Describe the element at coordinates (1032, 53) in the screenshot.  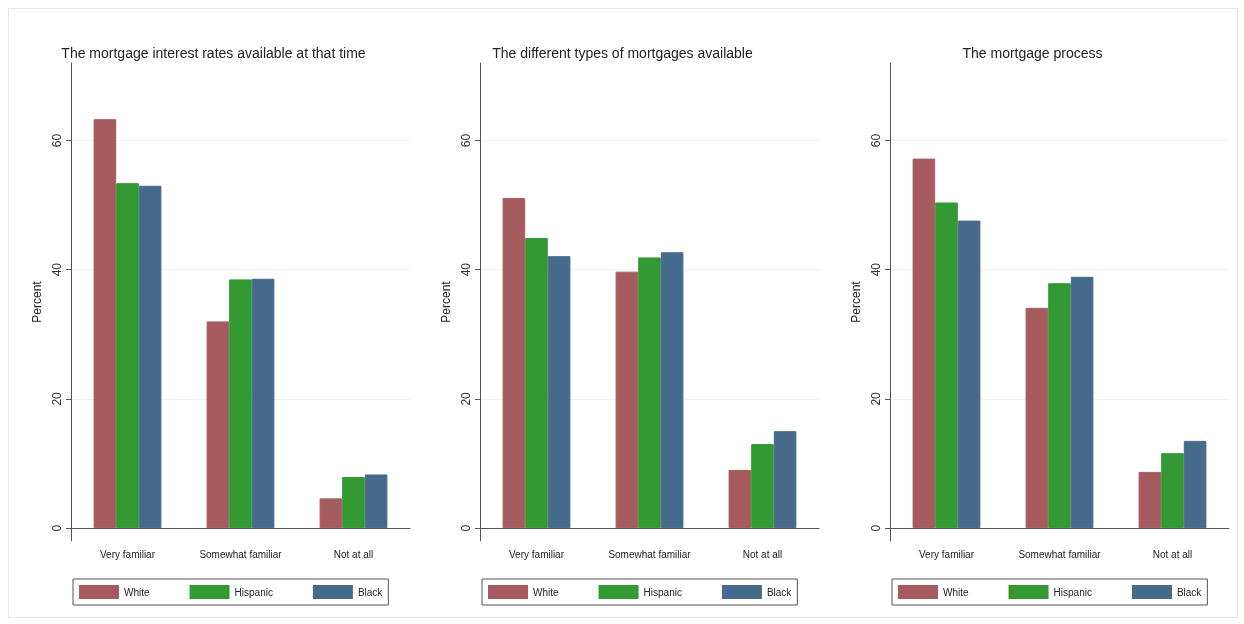
I see `chart-title: The mortgage process` at that location.